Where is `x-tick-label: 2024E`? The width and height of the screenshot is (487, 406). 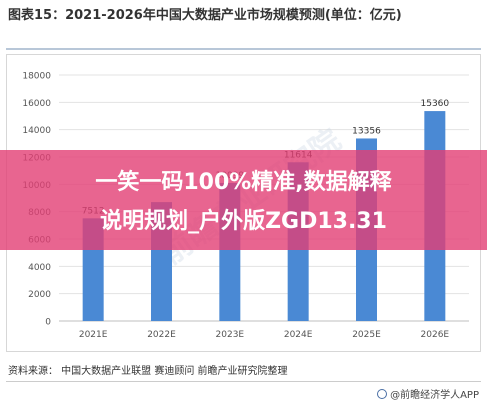 x-tick-label: 2024E is located at coordinates (298, 335).